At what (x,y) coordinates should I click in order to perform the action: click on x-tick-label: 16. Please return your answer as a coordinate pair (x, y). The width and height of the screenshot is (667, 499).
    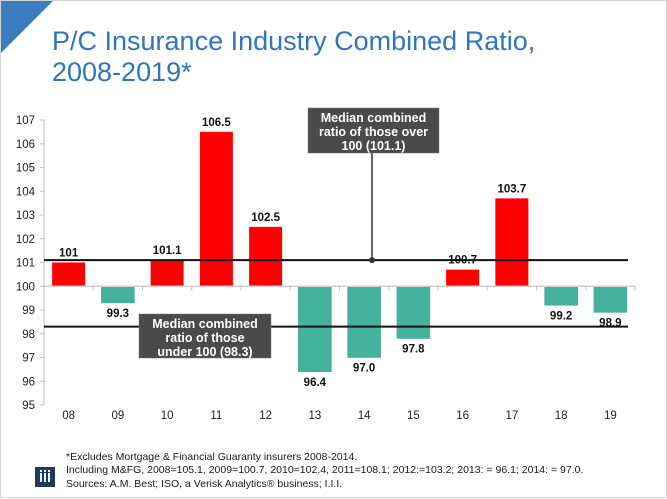
    Looking at the image, I should click on (462, 416).